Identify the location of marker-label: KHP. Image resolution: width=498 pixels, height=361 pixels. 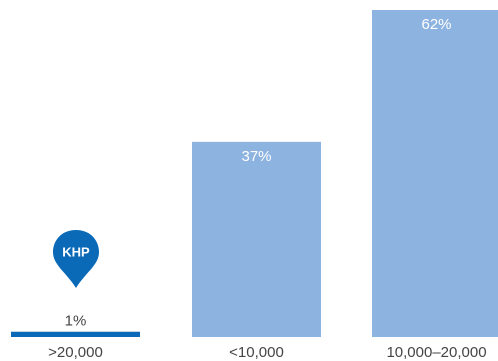
(76, 251).